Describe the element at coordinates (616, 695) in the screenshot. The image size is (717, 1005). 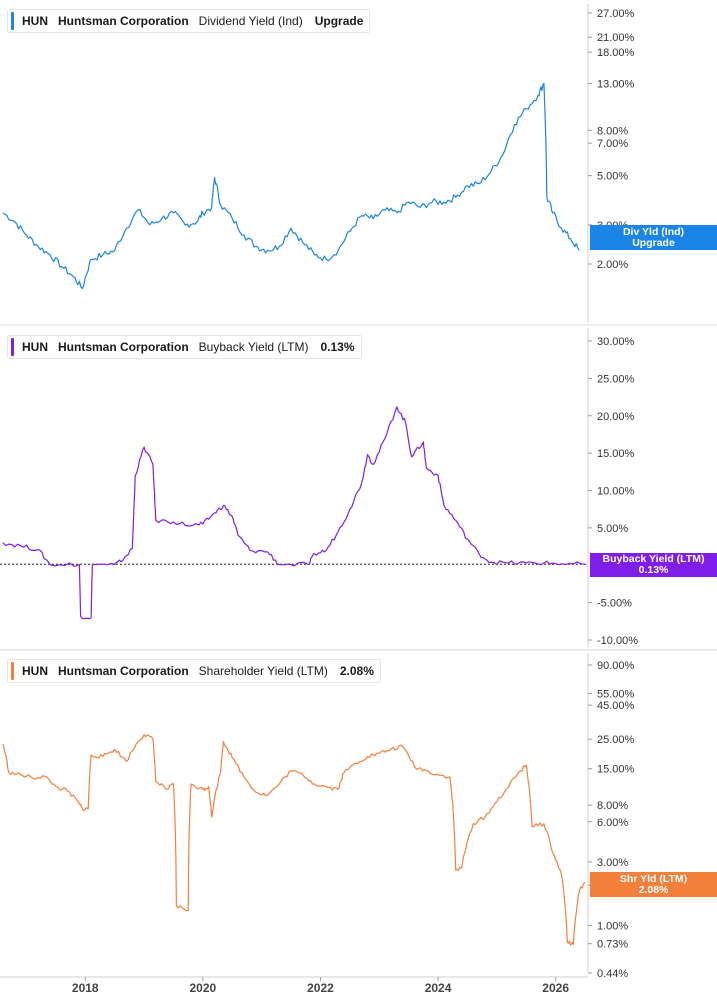
I see `y-tick-label: 55.00%` at that location.